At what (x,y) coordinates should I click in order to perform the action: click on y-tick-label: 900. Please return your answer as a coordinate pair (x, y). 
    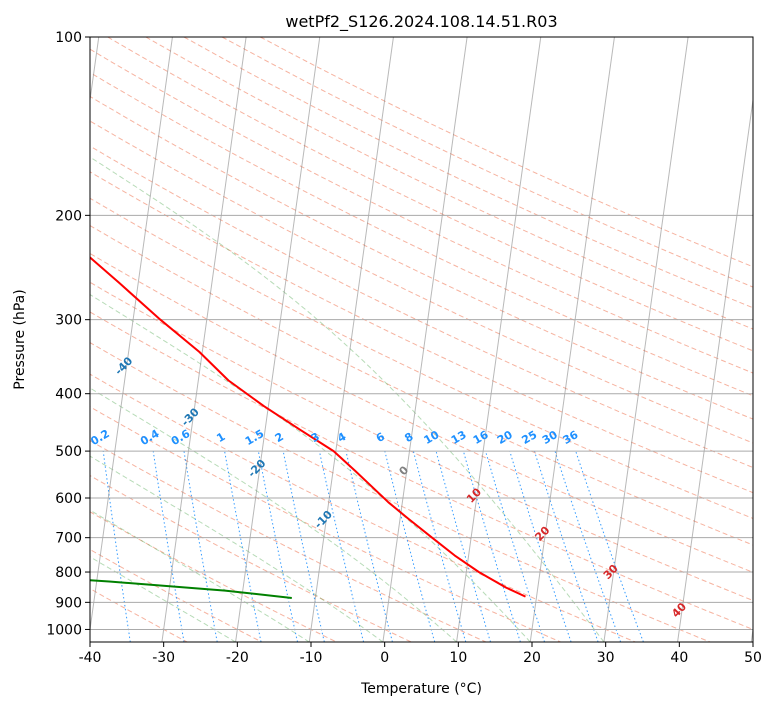
    Looking at the image, I should click on (68, 603).